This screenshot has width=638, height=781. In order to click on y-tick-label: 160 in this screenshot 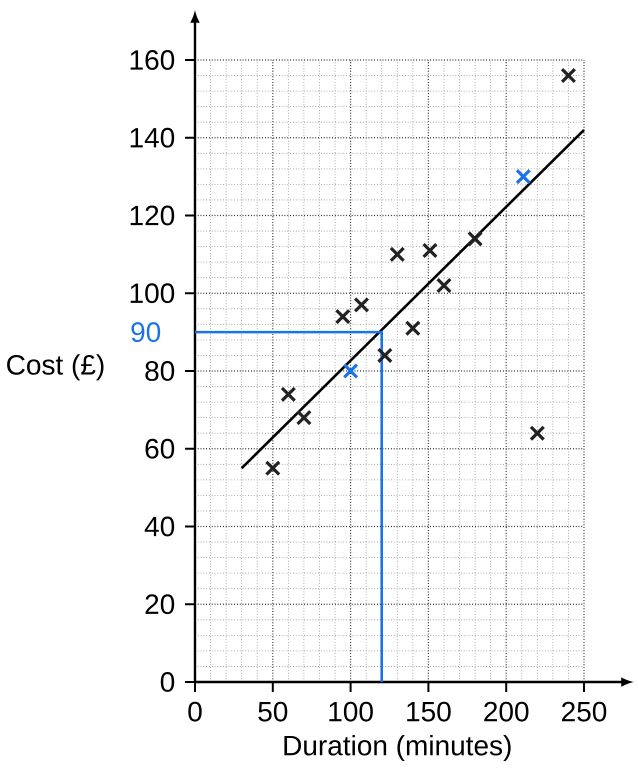, I will do `click(152, 60)`.